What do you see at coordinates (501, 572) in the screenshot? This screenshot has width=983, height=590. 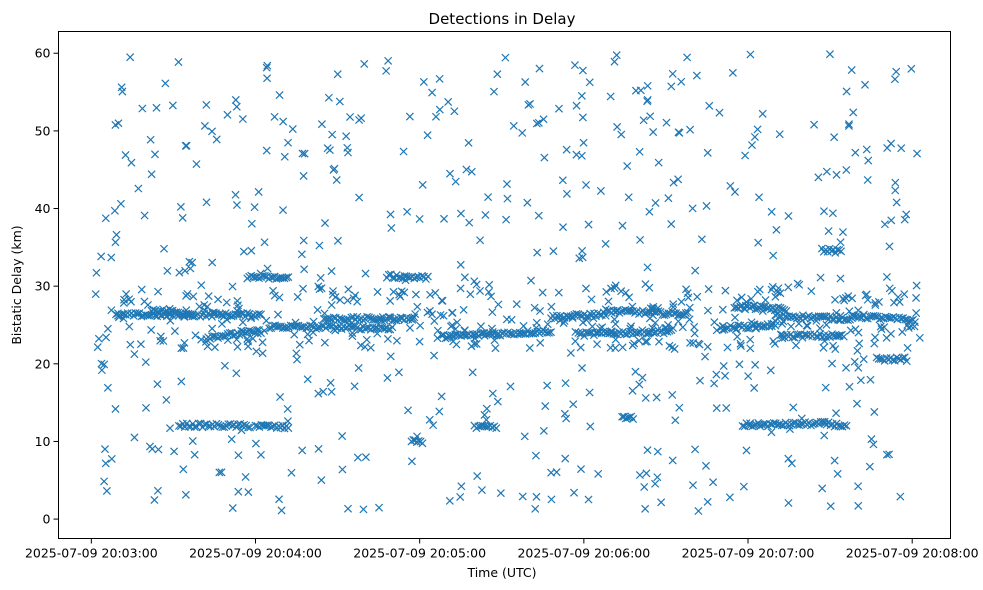 I see `x-axis-label: Time (UTC)` at bounding box center [501, 572].